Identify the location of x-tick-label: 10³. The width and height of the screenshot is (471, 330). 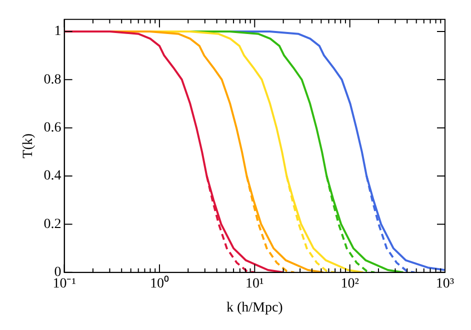
(445, 284).